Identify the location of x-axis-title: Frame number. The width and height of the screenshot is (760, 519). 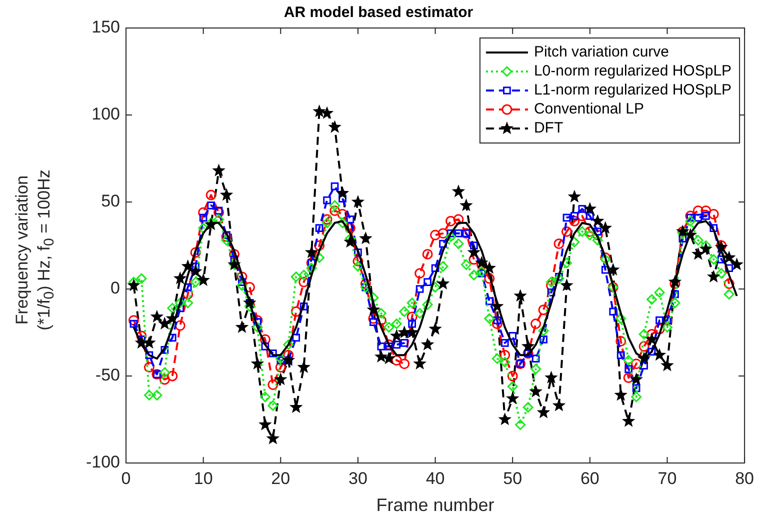
(435, 505).